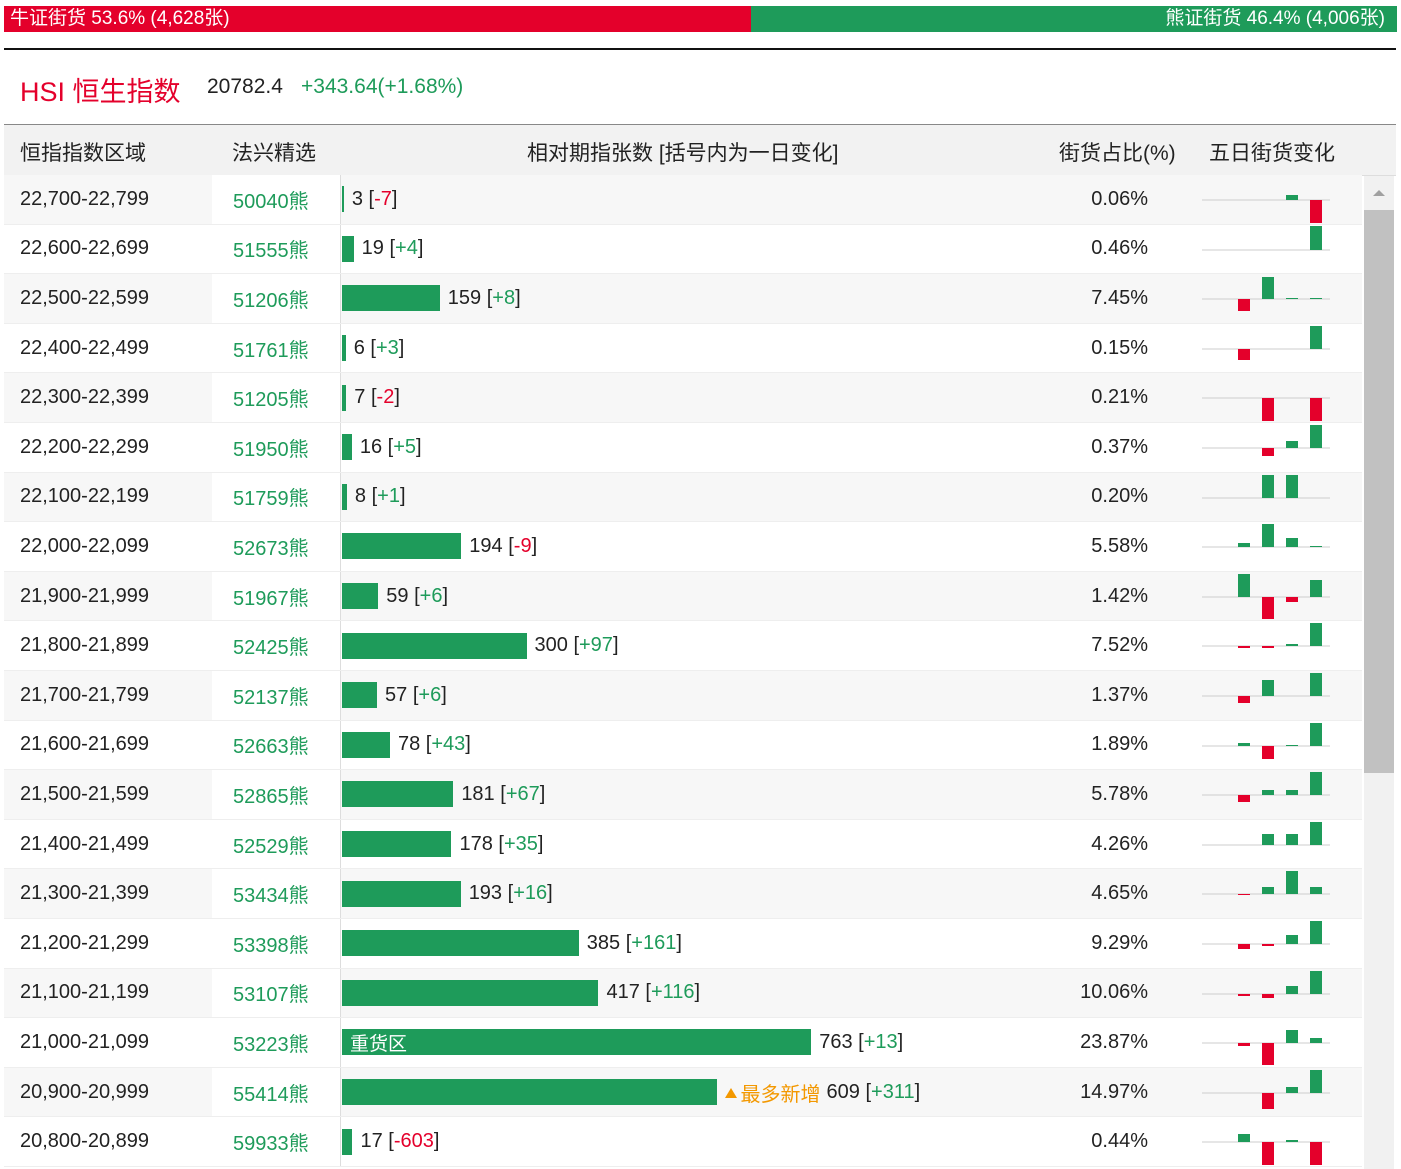  What do you see at coordinates (276, 348) in the screenshot?
I see `warrant-code: 51761熊` at bounding box center [276, 348].